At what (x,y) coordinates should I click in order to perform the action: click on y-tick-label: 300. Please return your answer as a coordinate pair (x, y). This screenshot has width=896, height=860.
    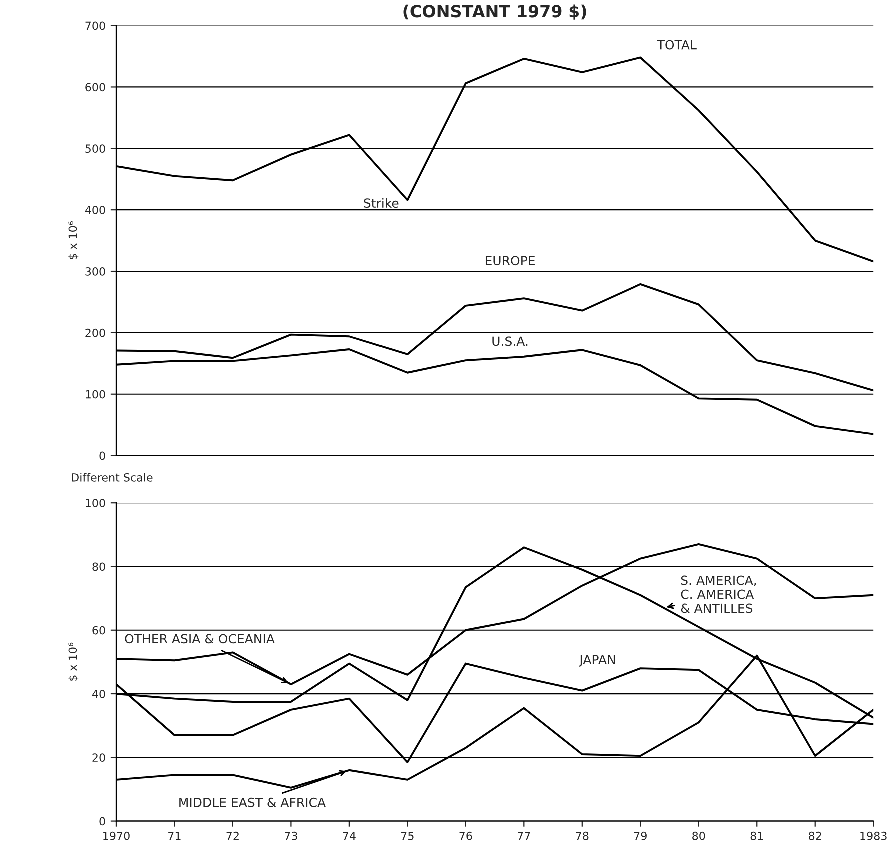
    Looking at the image, I should click on (96, 271).